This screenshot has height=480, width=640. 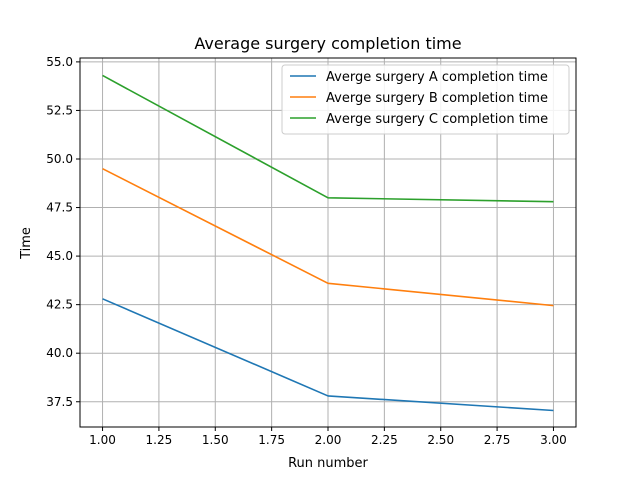 I want to click on x-tick-label: 3.00, so click(x=553, y=440).